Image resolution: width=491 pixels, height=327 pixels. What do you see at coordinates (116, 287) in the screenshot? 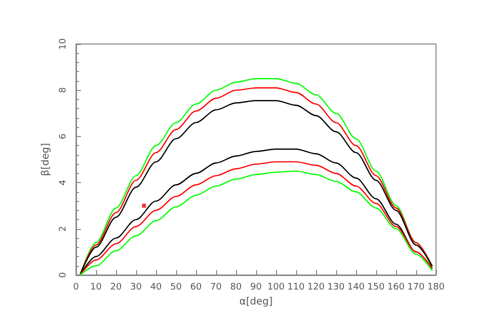
I see `x-tick-label: 20` at bounding box center [116, 287].